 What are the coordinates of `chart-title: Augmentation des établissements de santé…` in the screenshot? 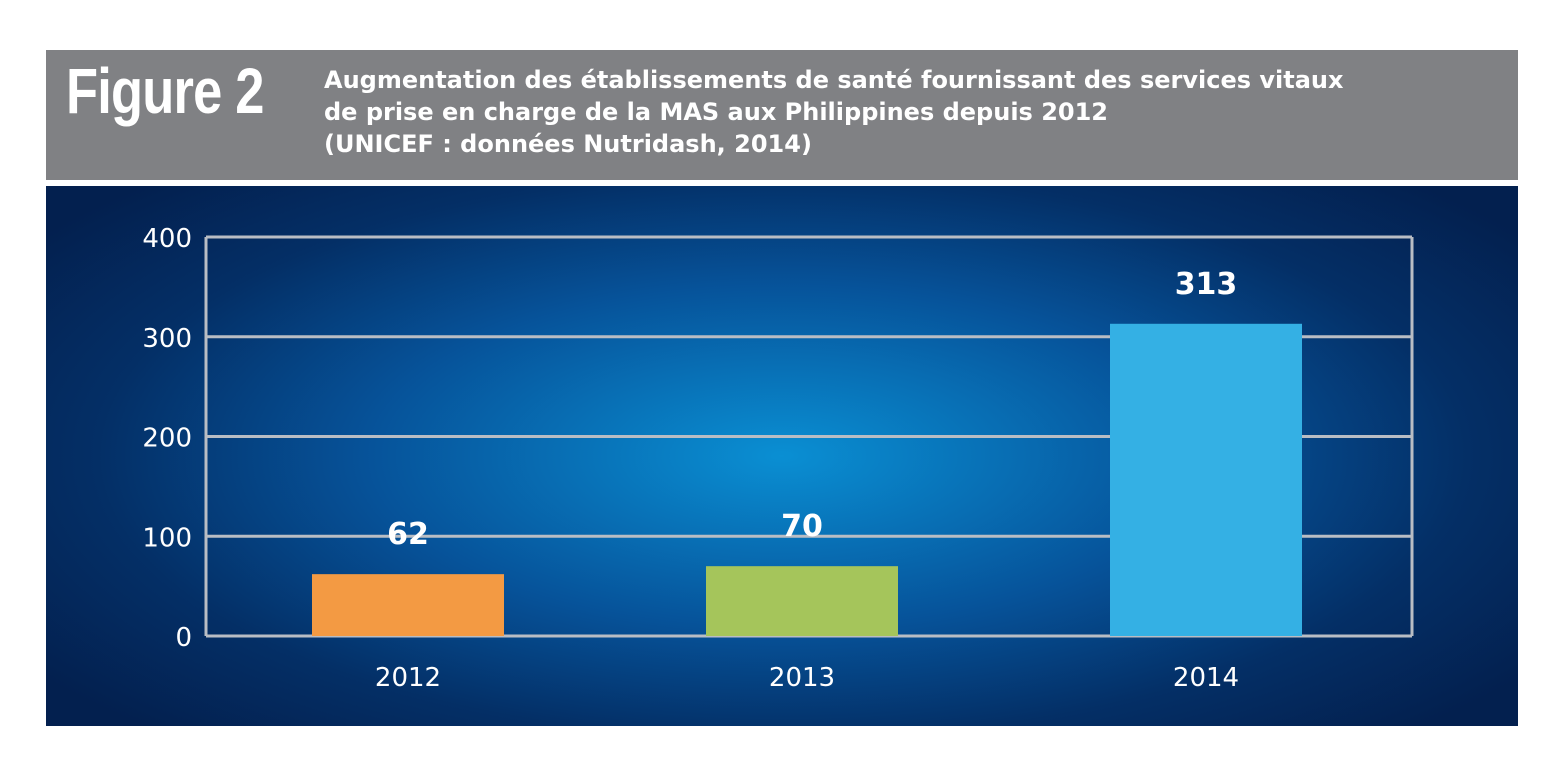 It's located at (914, 112).